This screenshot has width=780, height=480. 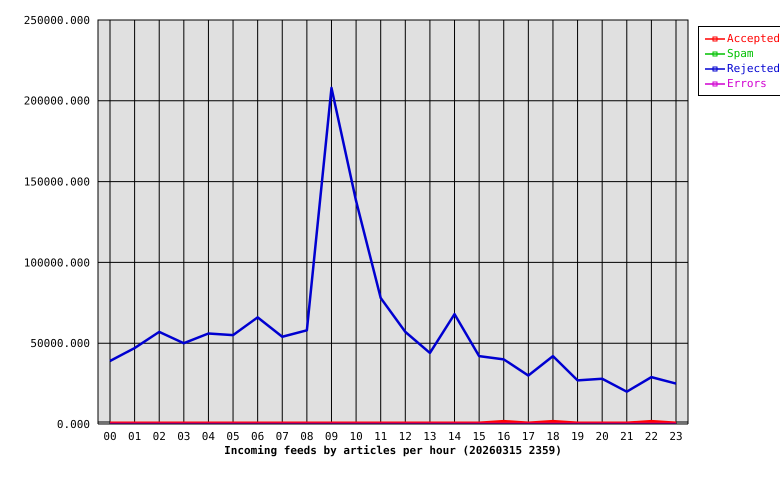 I want to click on y-tick-label: 100000.000, so click(x=57, y=263).